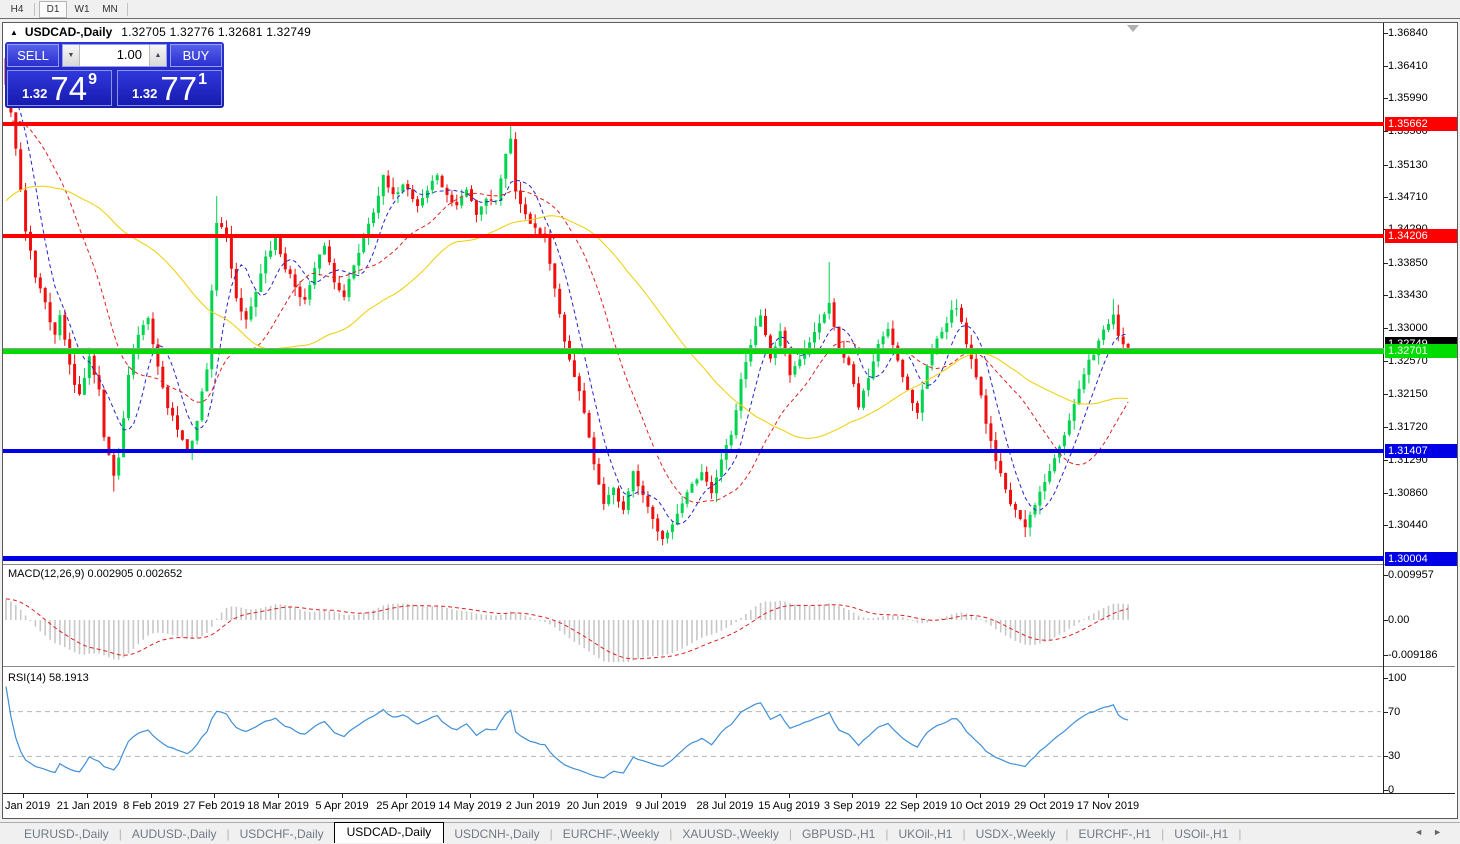 The width and height of the screenshot is (1460, 844). What do you see at coordinates (389, 832) in the screenshot?
I see `chart-tab-usdcad-daily: USDCAD-,Daily` at bounding box center [389, 832].